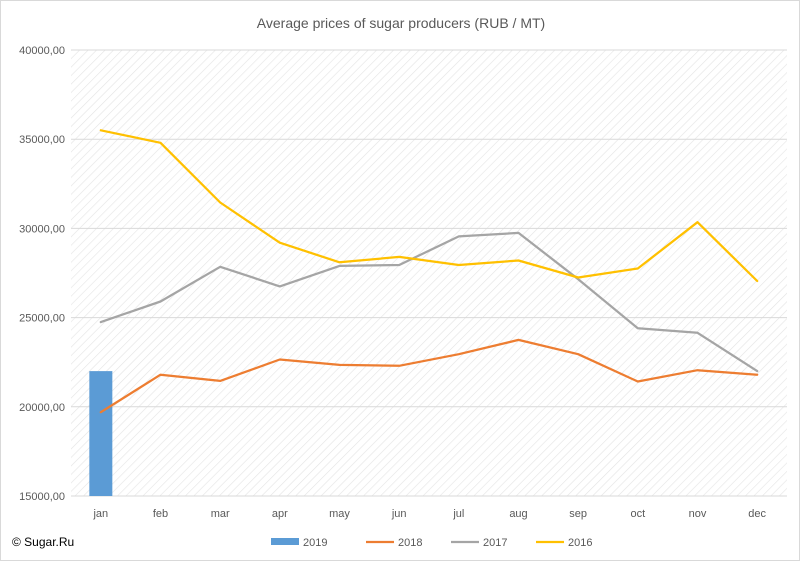 The image size is (800, 562). I want to click on x-tick-label: sep, so click(578, 514).